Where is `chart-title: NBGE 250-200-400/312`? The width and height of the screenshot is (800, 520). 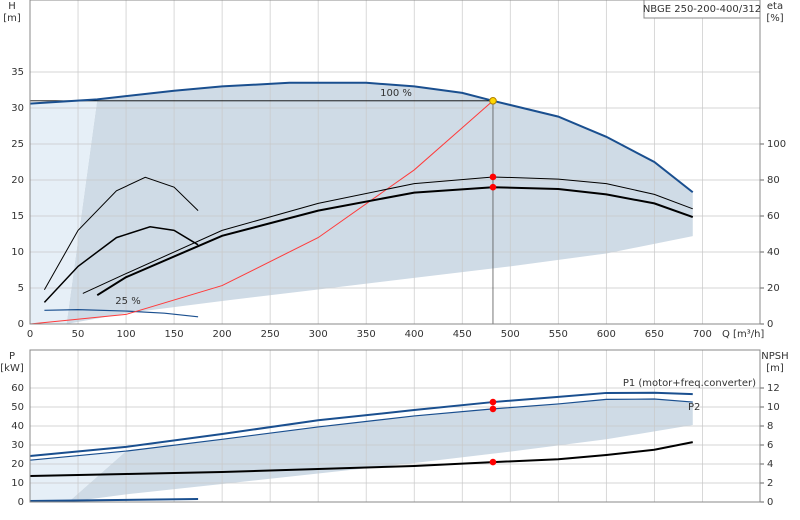 chart-title: NBGE 250-200-400/312 is located at coordinates (702, 9).